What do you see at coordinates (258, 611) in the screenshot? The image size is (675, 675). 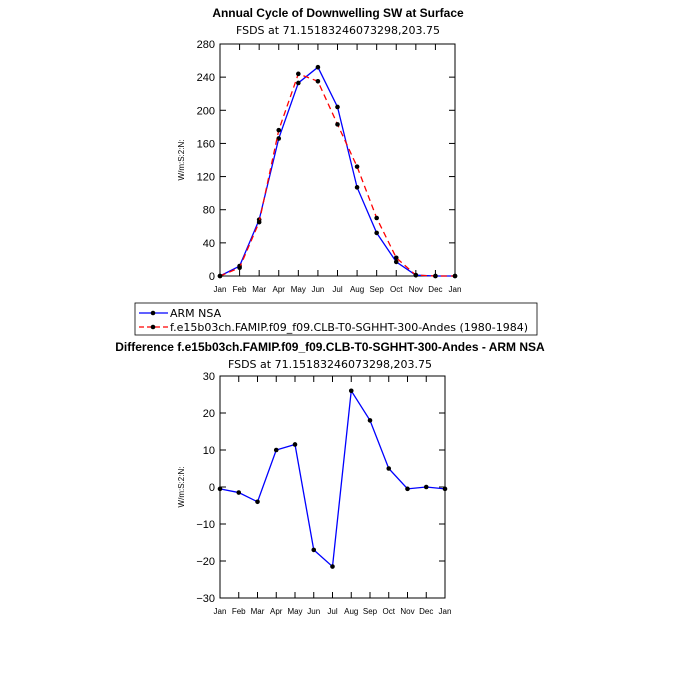 I see `chart2-xtick-label: Mar` at bounding box center [258, 611].